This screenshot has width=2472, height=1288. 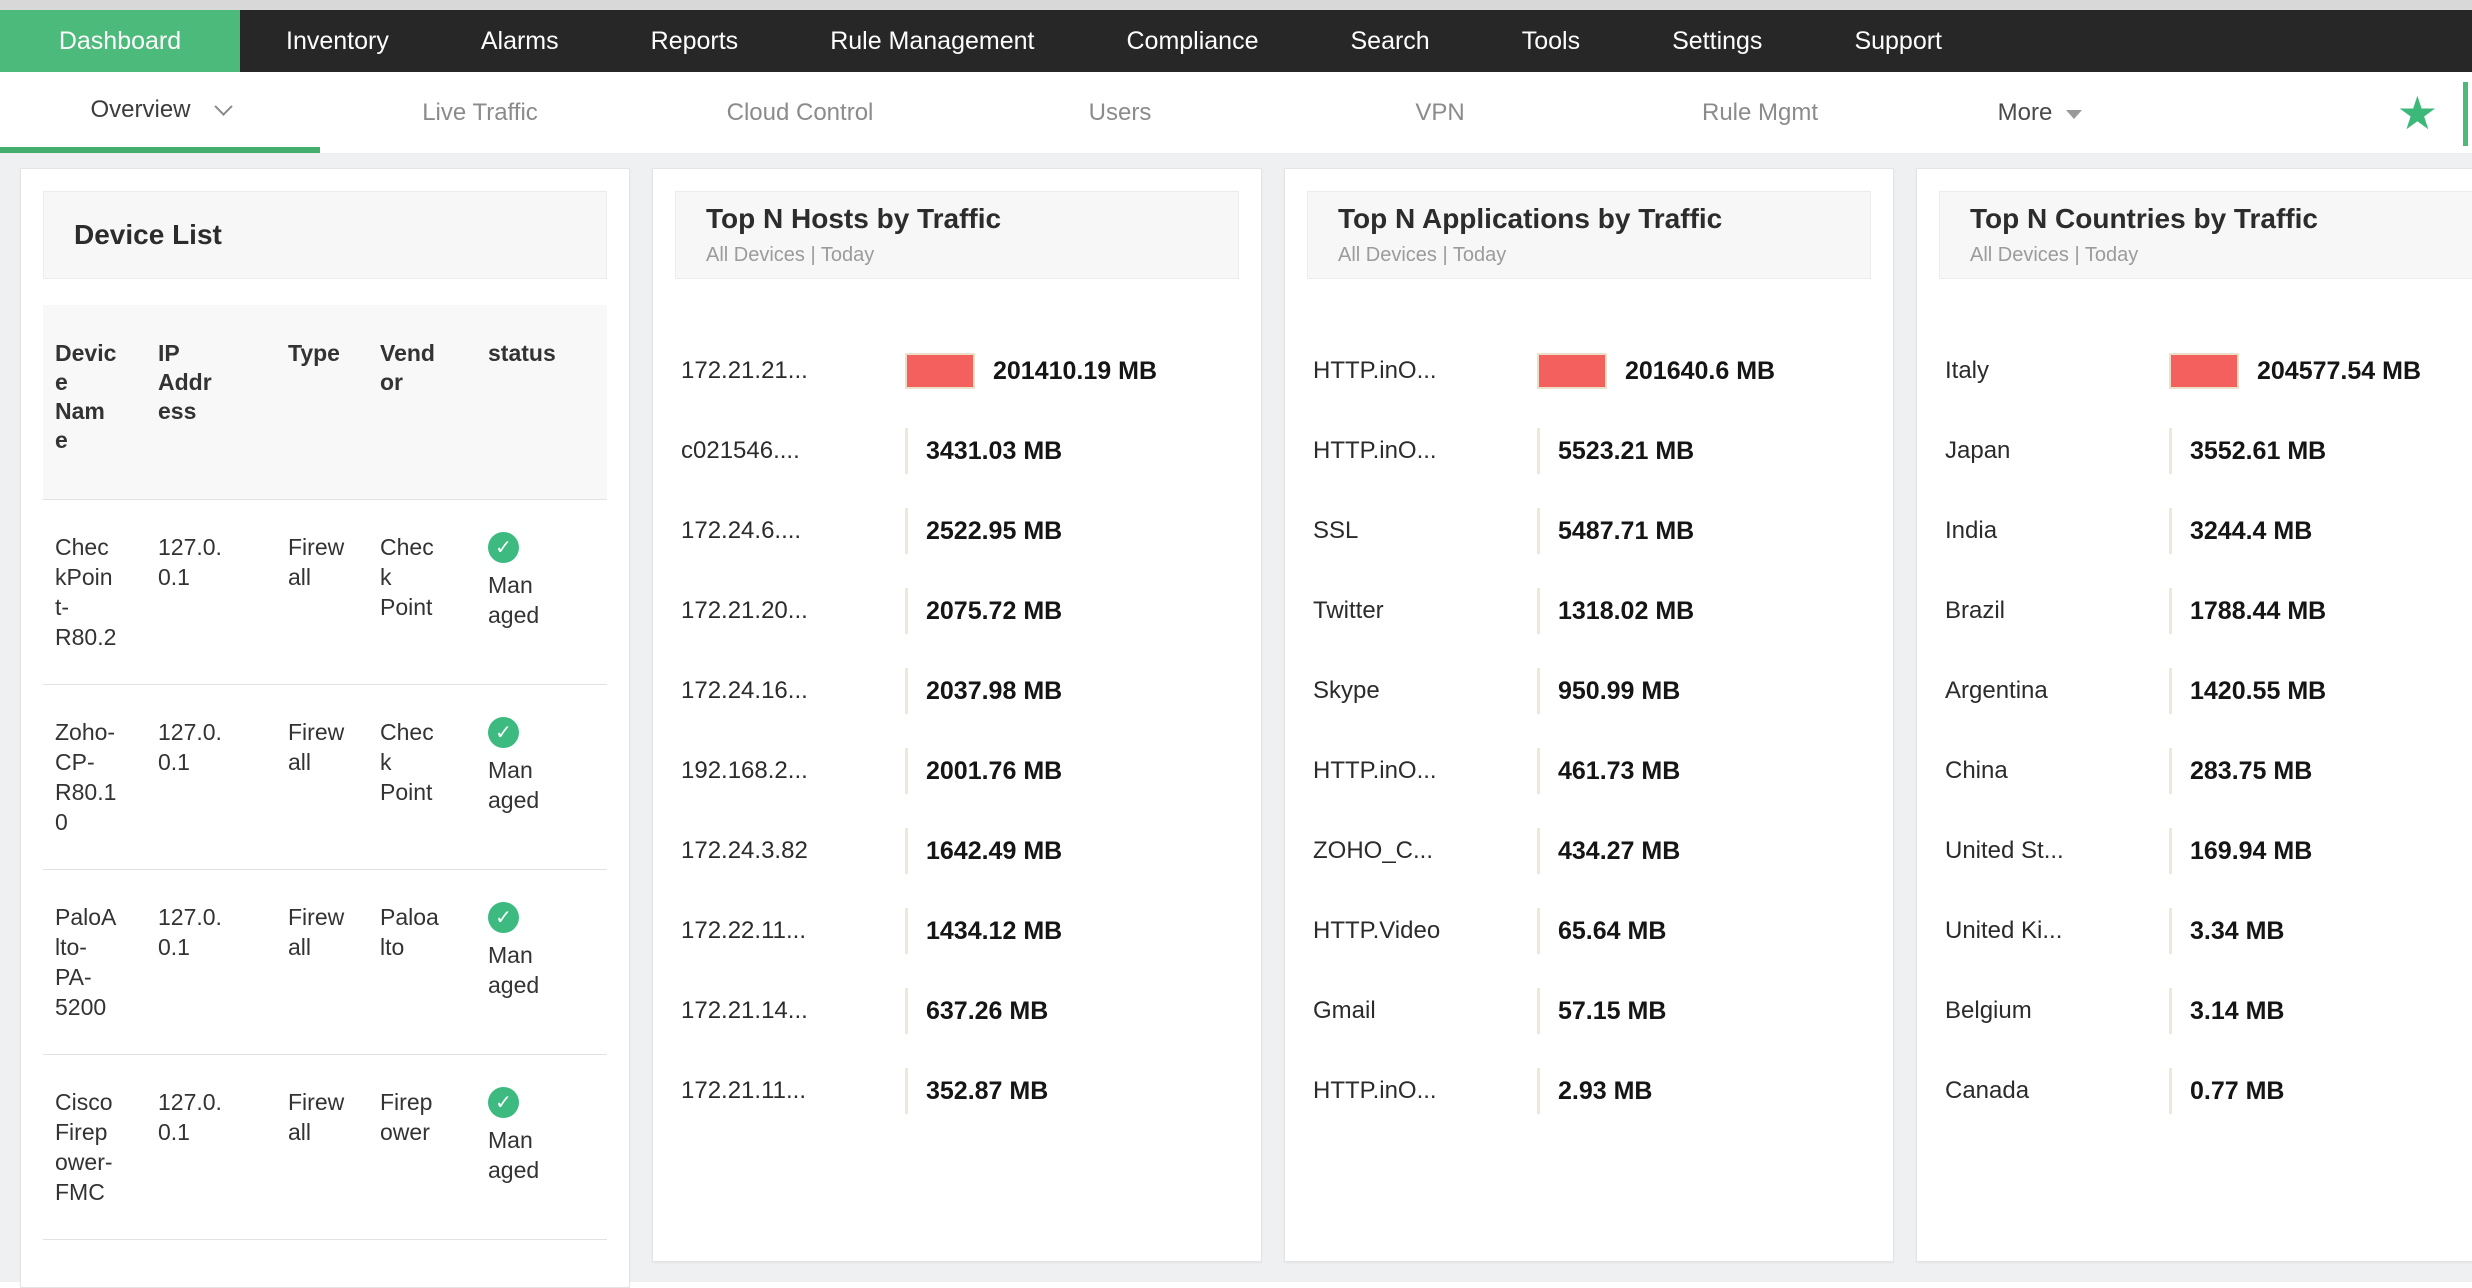 What do you see at coordinates (120, 41) in the screenshot?
I see `nav-tab-dashboard: Dashboard` at bounding box center [120, 41].